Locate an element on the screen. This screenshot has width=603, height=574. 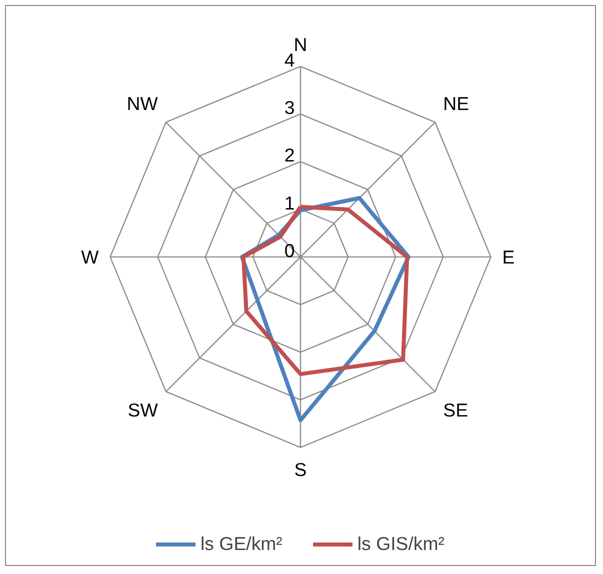
spoke-label: N is located at coordinates (301, 45).